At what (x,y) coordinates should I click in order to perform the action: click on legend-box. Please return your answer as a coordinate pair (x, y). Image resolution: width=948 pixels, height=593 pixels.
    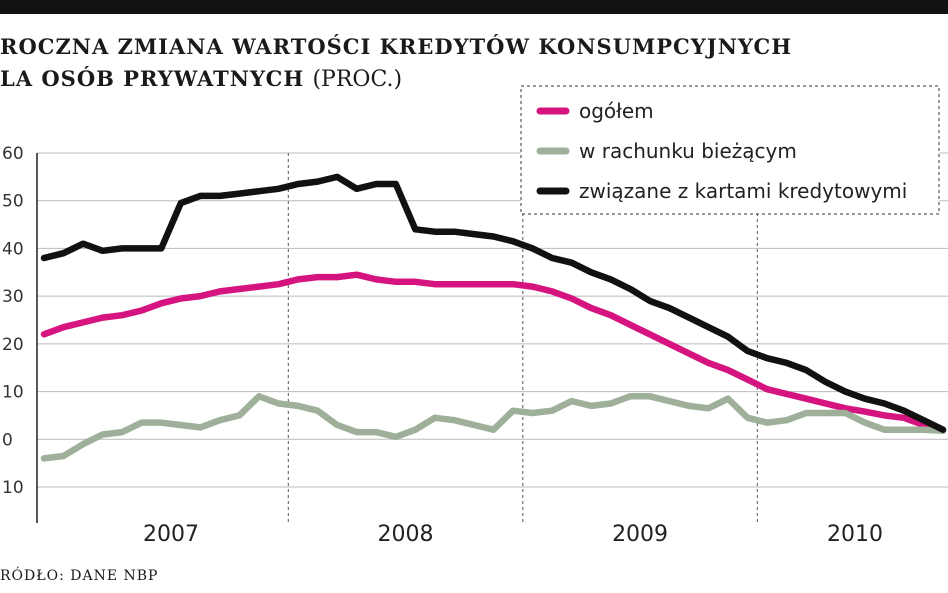
    Looking at the image, I should click on (730, 150).